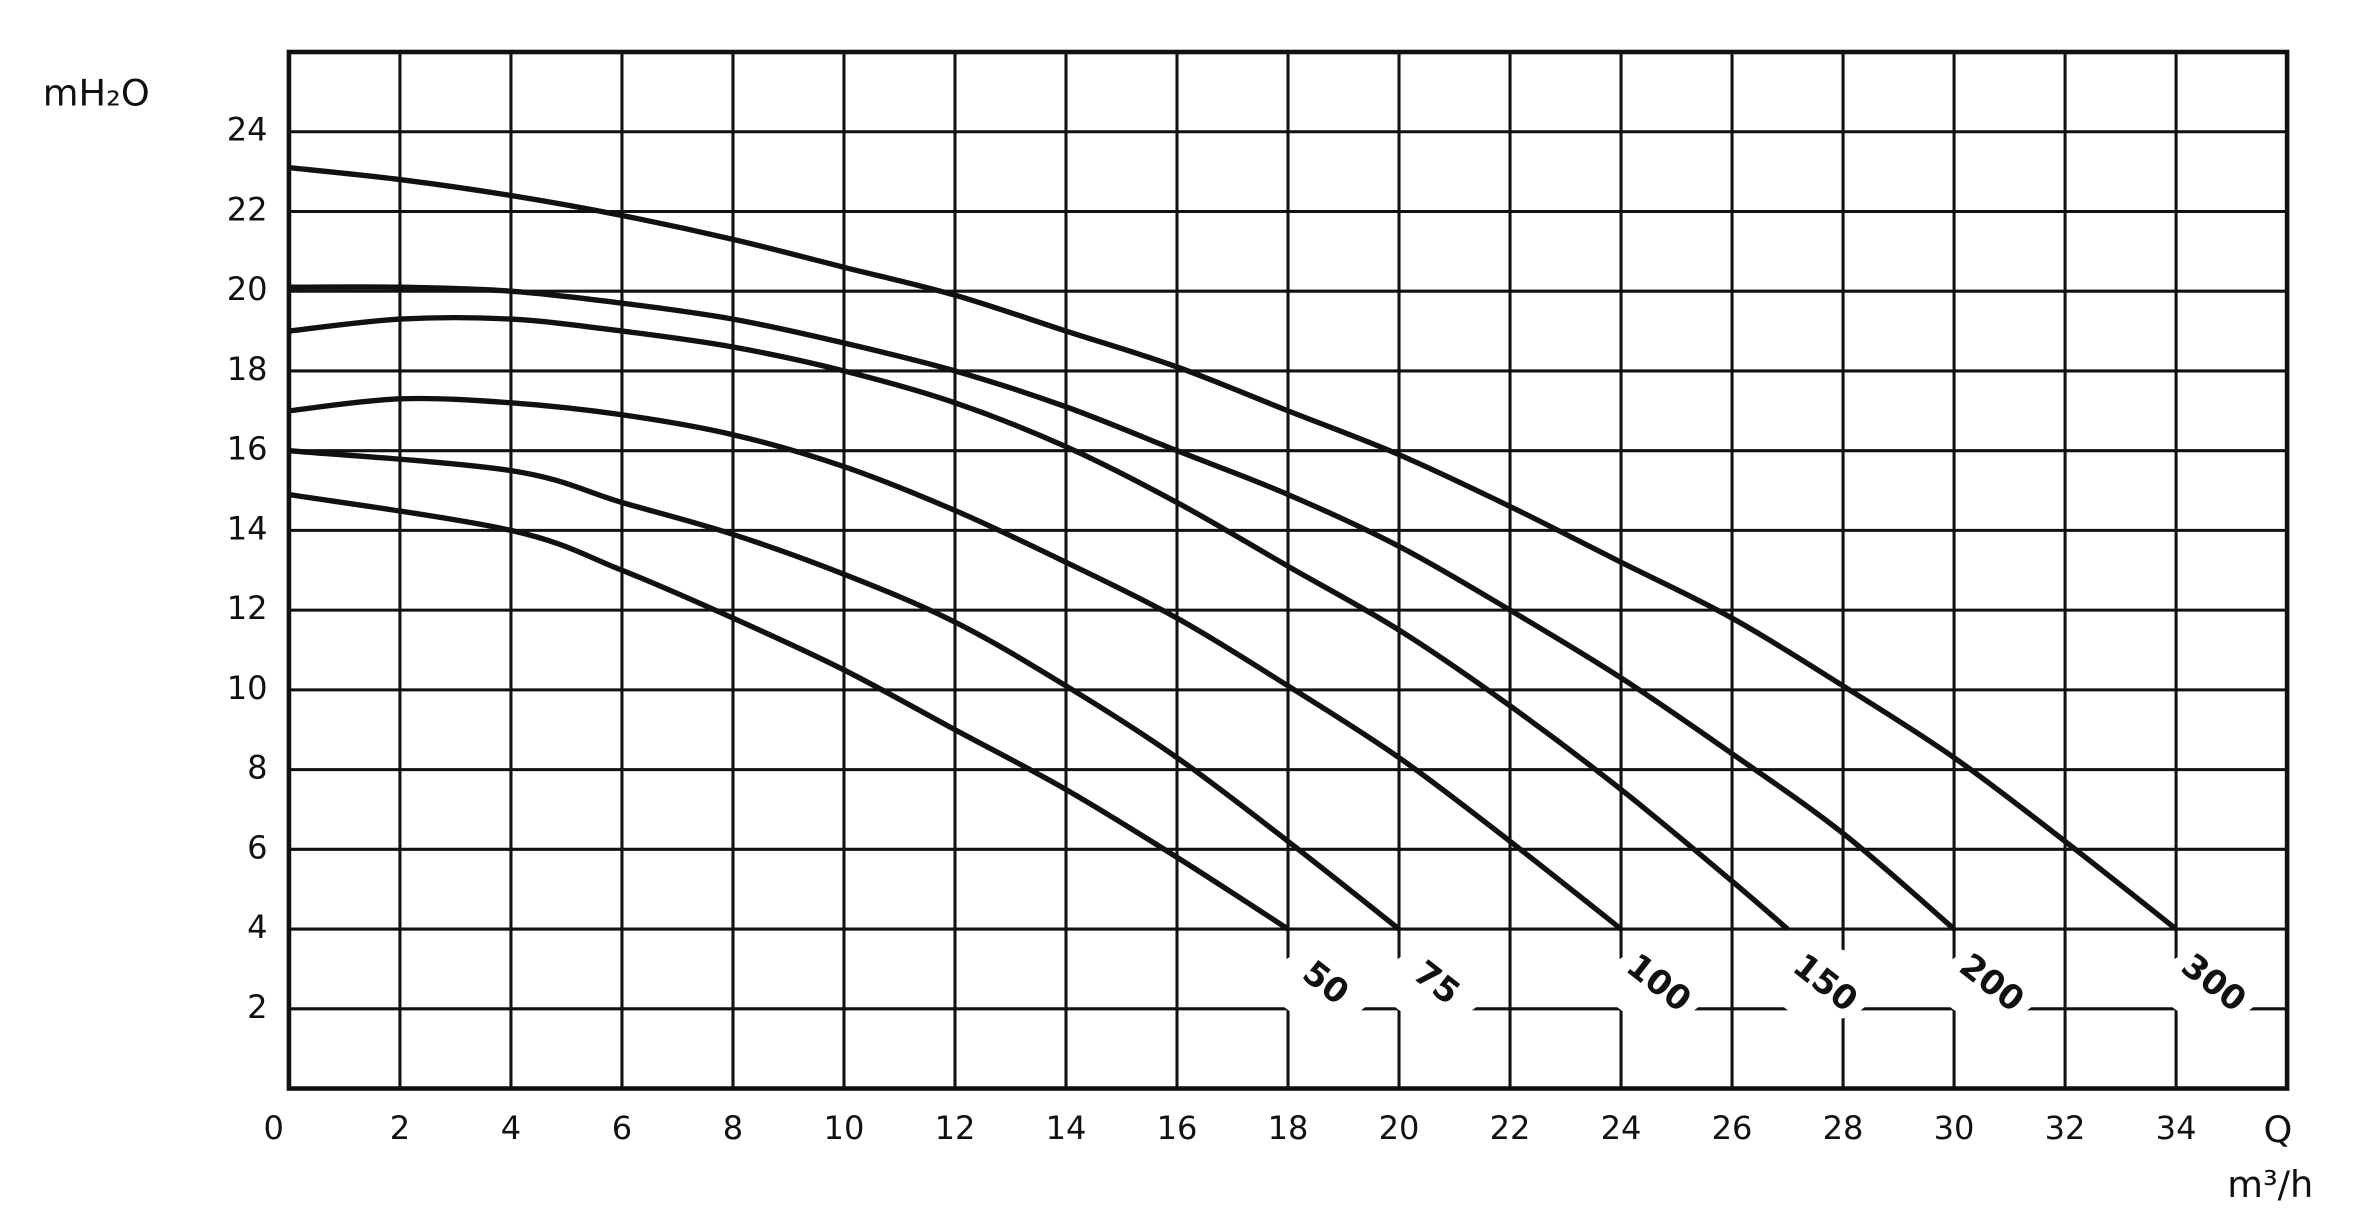 The height and width of the screenshot is (1213, 2362). What do you see at coordinates (733, 1128) in the screenshot?
I see `x-tick-label: 8` at bounding box center [733, 1128].